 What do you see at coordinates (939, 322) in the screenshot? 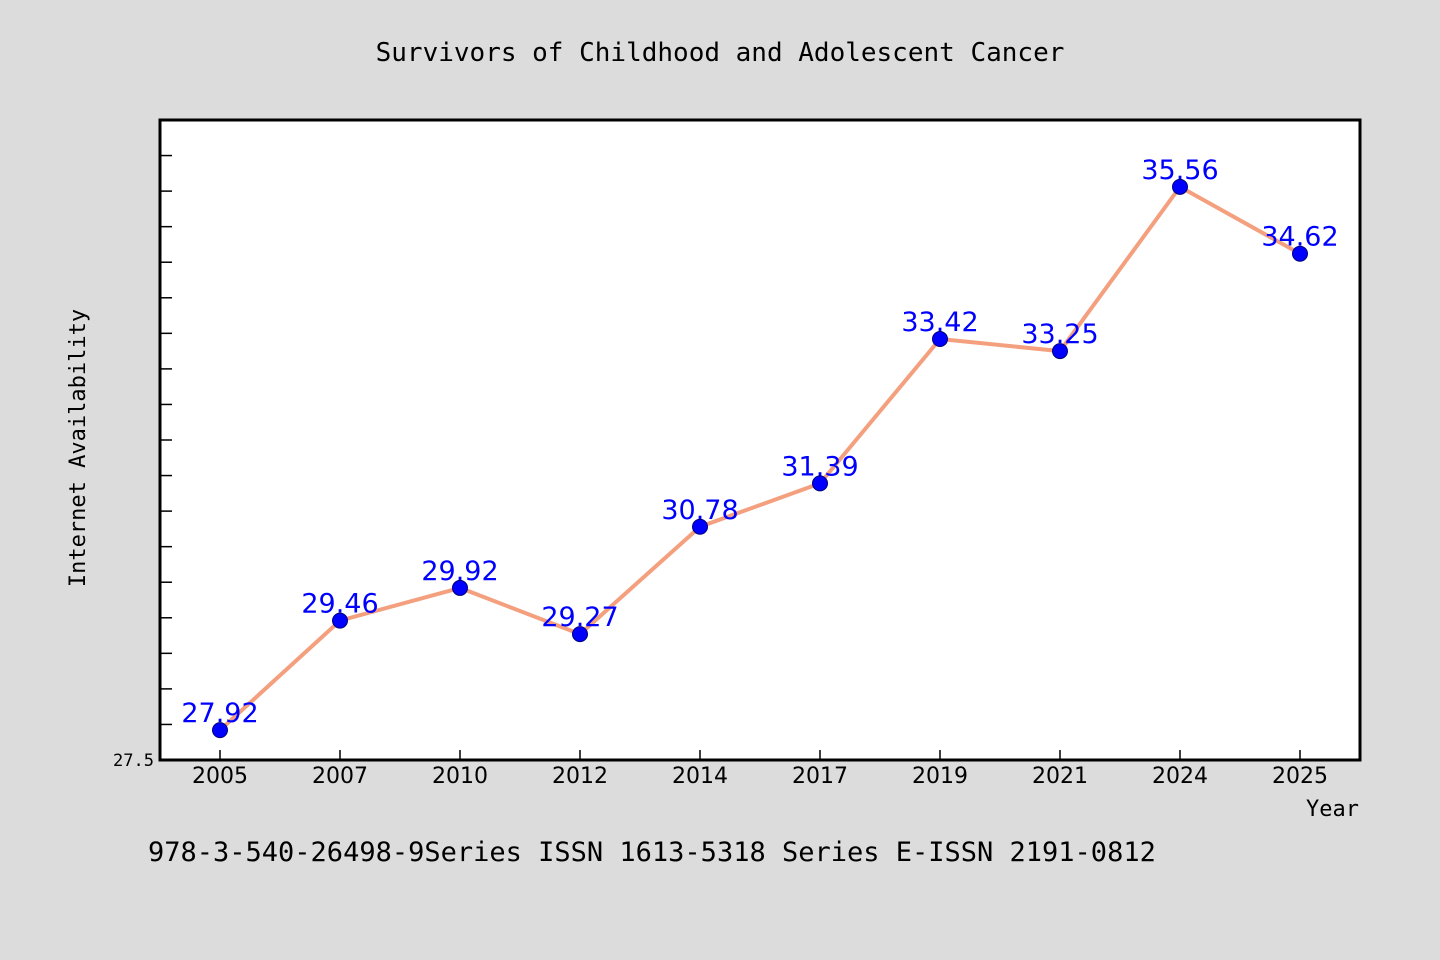
I see `data-label: 33.42` at bounding box center [939, 322].